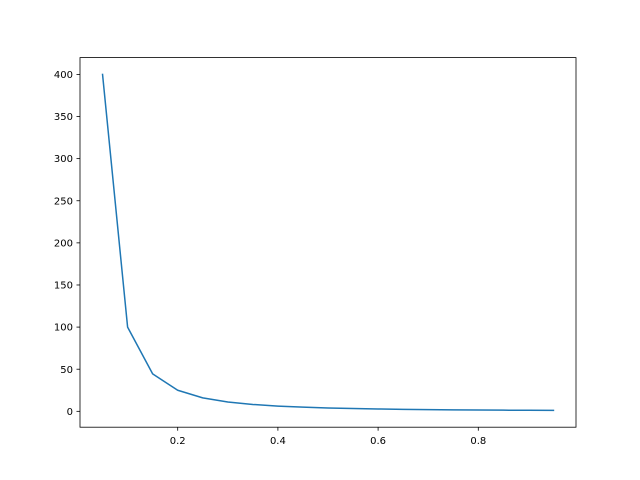 The height and width of the screenshot is (480, 640). Describe the element at coordinates (63, 201) in the screenshot. I see `y-tick-label: 250` at that location.